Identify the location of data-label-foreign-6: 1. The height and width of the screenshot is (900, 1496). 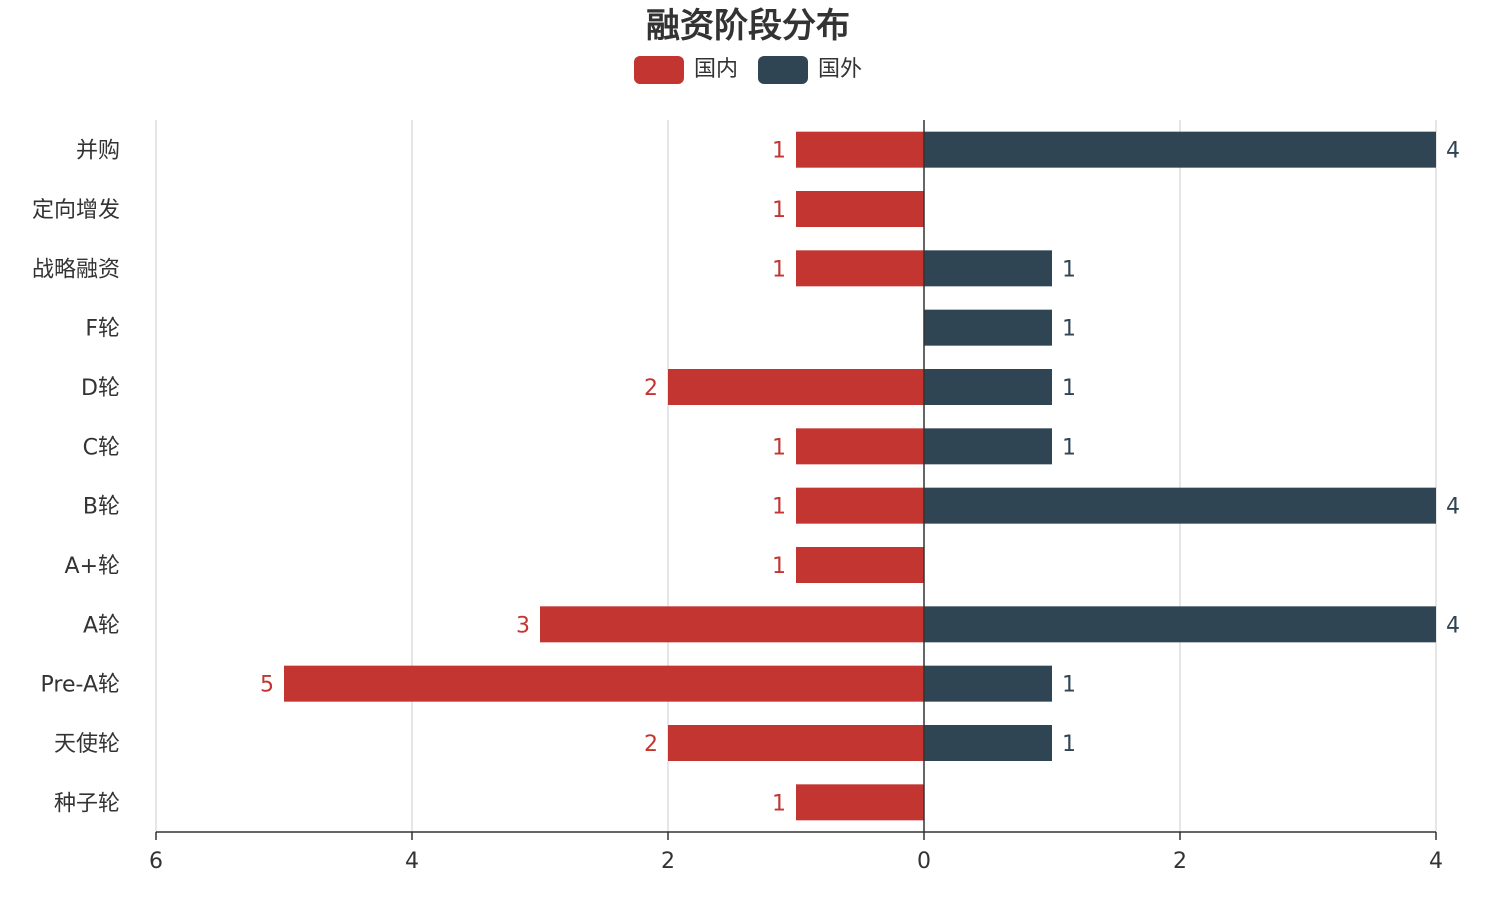
(1069, 447).